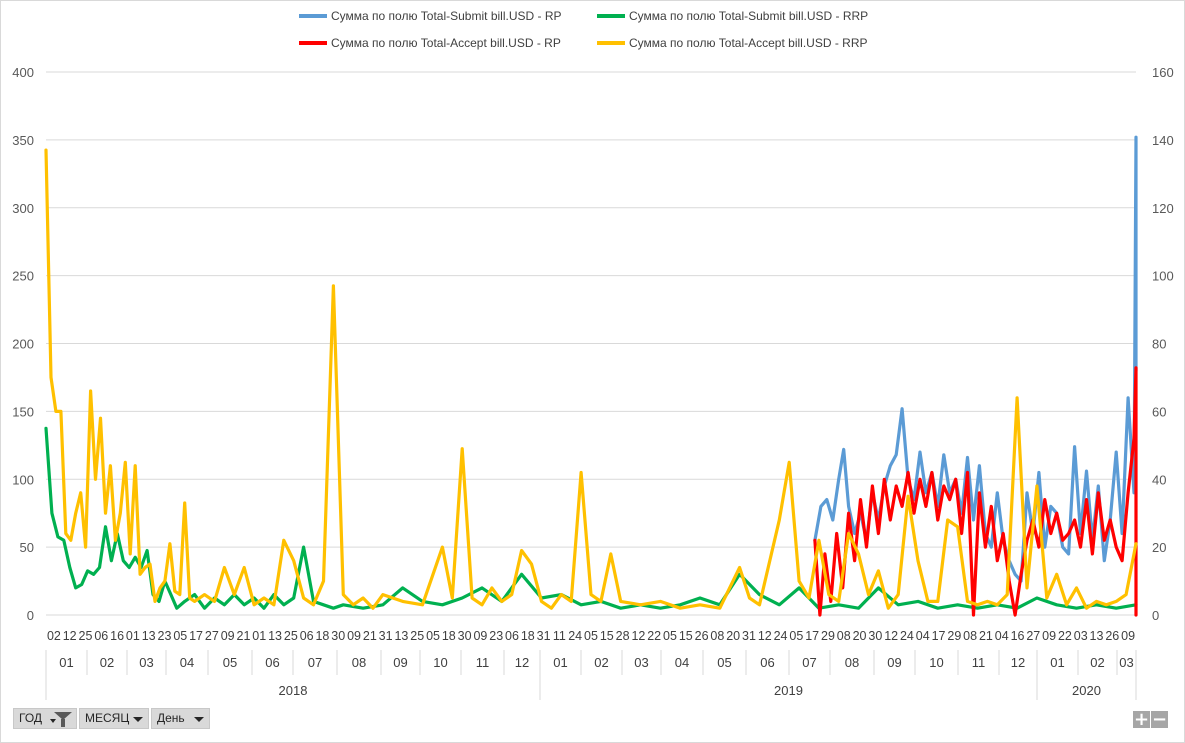  What do you see at coordinates (601, 662) in the screenshot?
I see `x-month-label: 02` at bounding box center [601, 662].